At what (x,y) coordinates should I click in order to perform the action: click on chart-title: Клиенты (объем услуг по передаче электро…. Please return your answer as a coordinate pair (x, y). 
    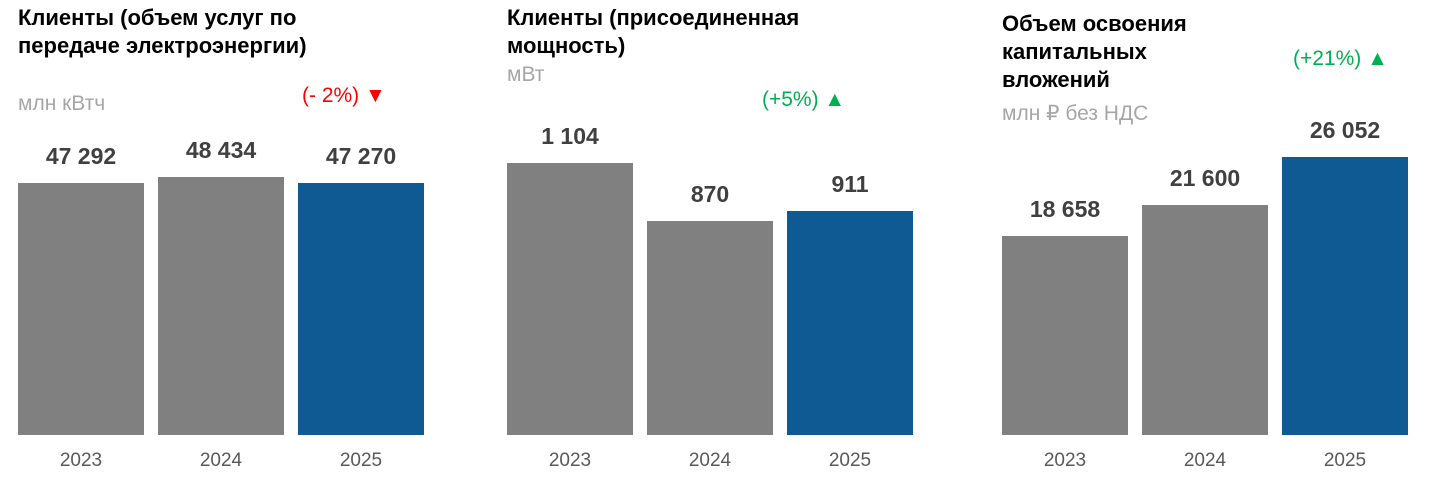
    Looking at the image, I should click on (162, 31).